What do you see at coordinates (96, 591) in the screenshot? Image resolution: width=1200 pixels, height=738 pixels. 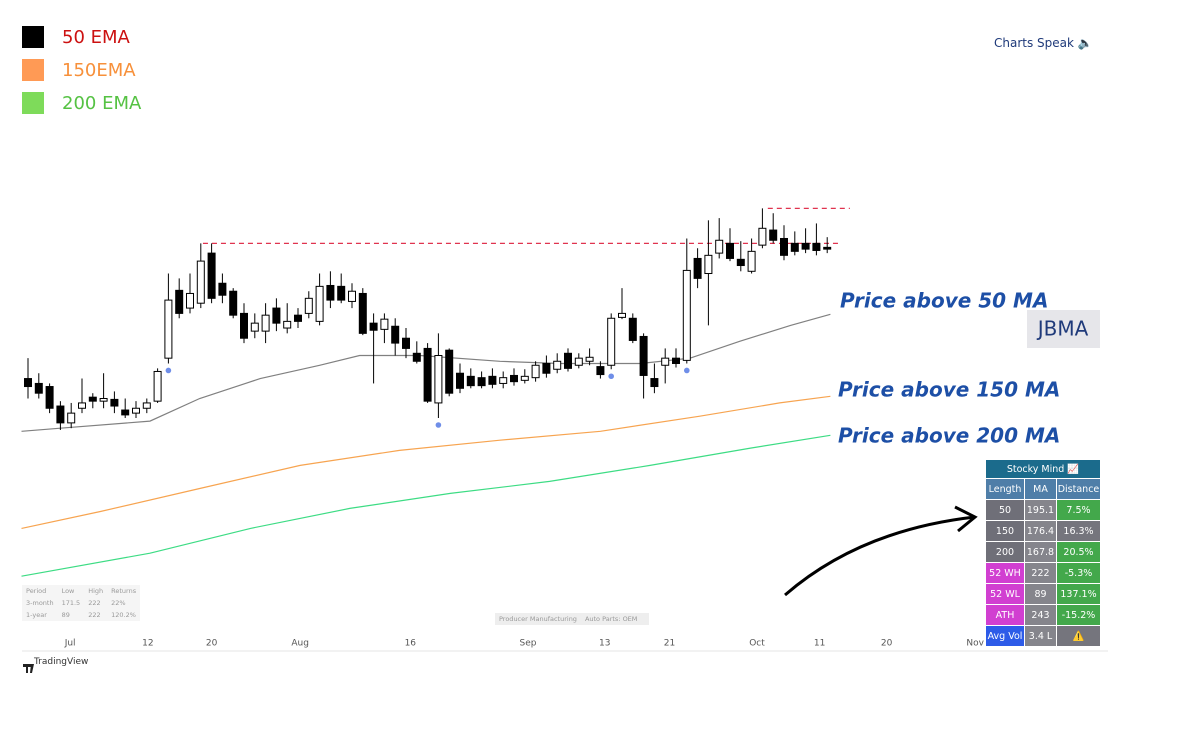 I see `period-head-cell: High` at bounding box center [96, 591].